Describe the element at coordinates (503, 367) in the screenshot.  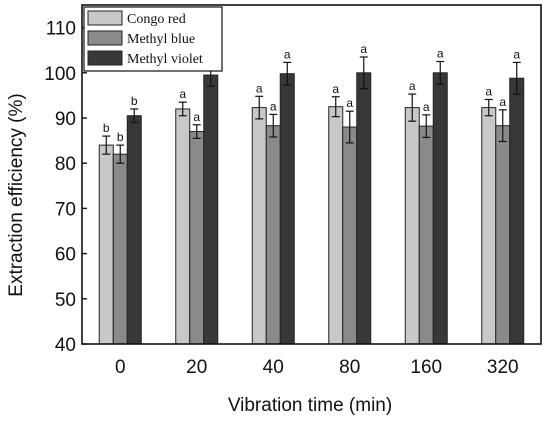
I see `x-tick-label: 320` at that location.